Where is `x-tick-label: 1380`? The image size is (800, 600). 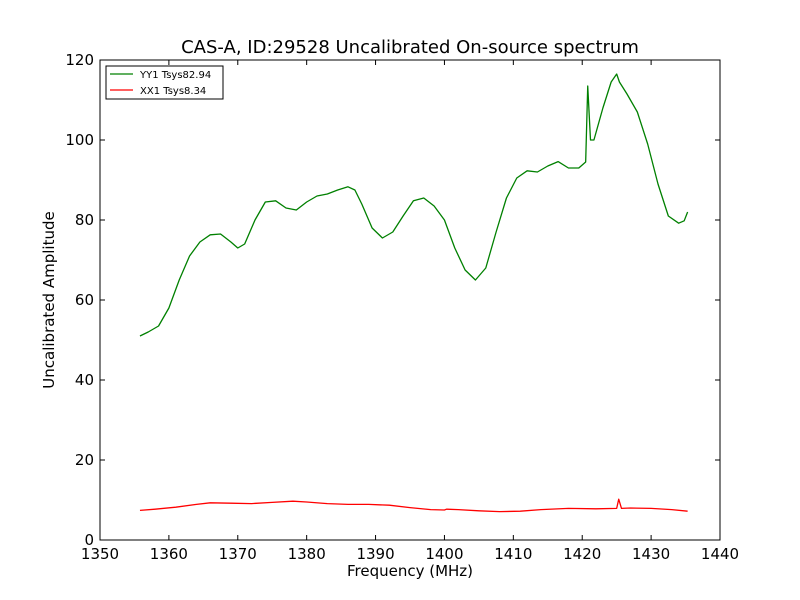
x-tick-label: 1380 is located at coordinates (307, 554).